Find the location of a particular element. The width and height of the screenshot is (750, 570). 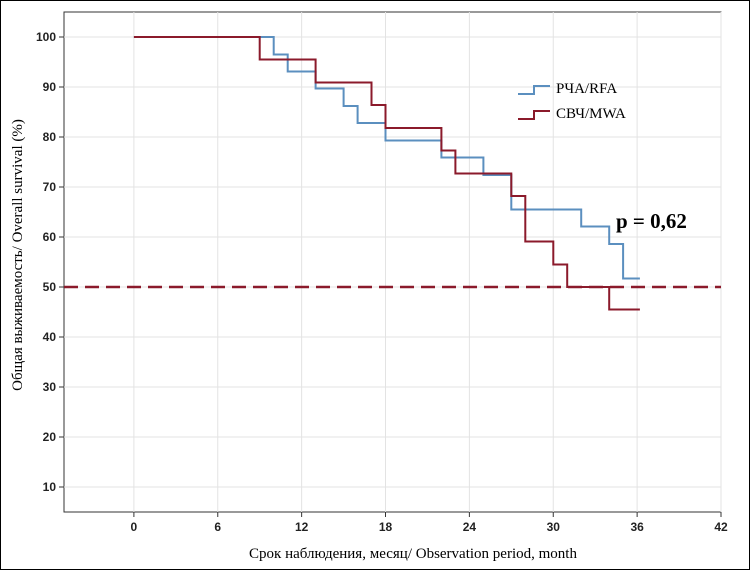

y-axis-label: Общая выживаемость/ Overall survival (%) is located at coordinates (18, 255).